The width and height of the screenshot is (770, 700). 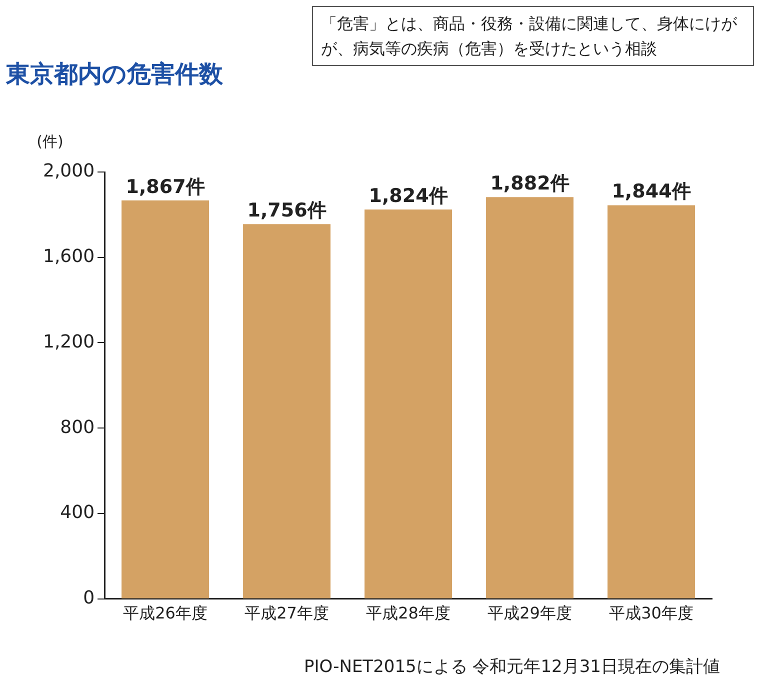 I want to click on data-label: 1,882件, so click(x=530, y=183).